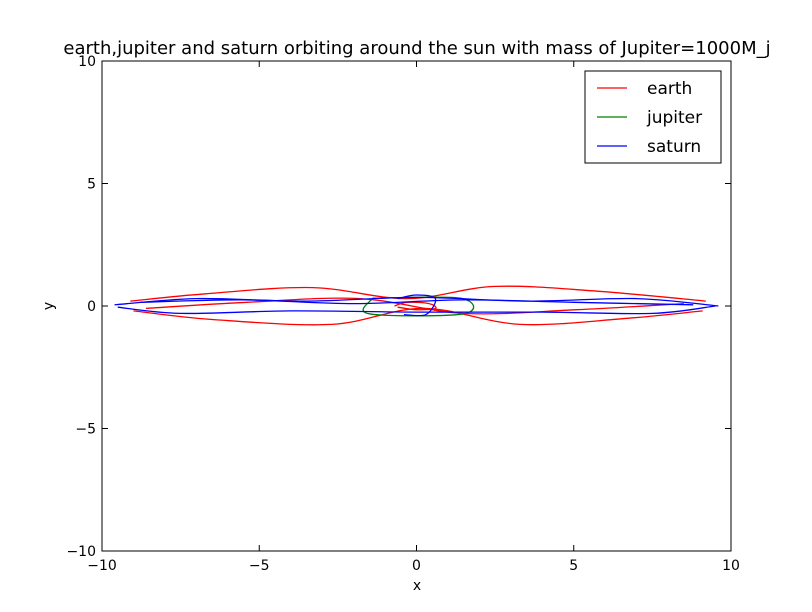 The height and width of the screenshot is (612, 812). Describe the element at coordinates (81, 552) in the screenshot. I see `y-tick-label: −10` at that location.